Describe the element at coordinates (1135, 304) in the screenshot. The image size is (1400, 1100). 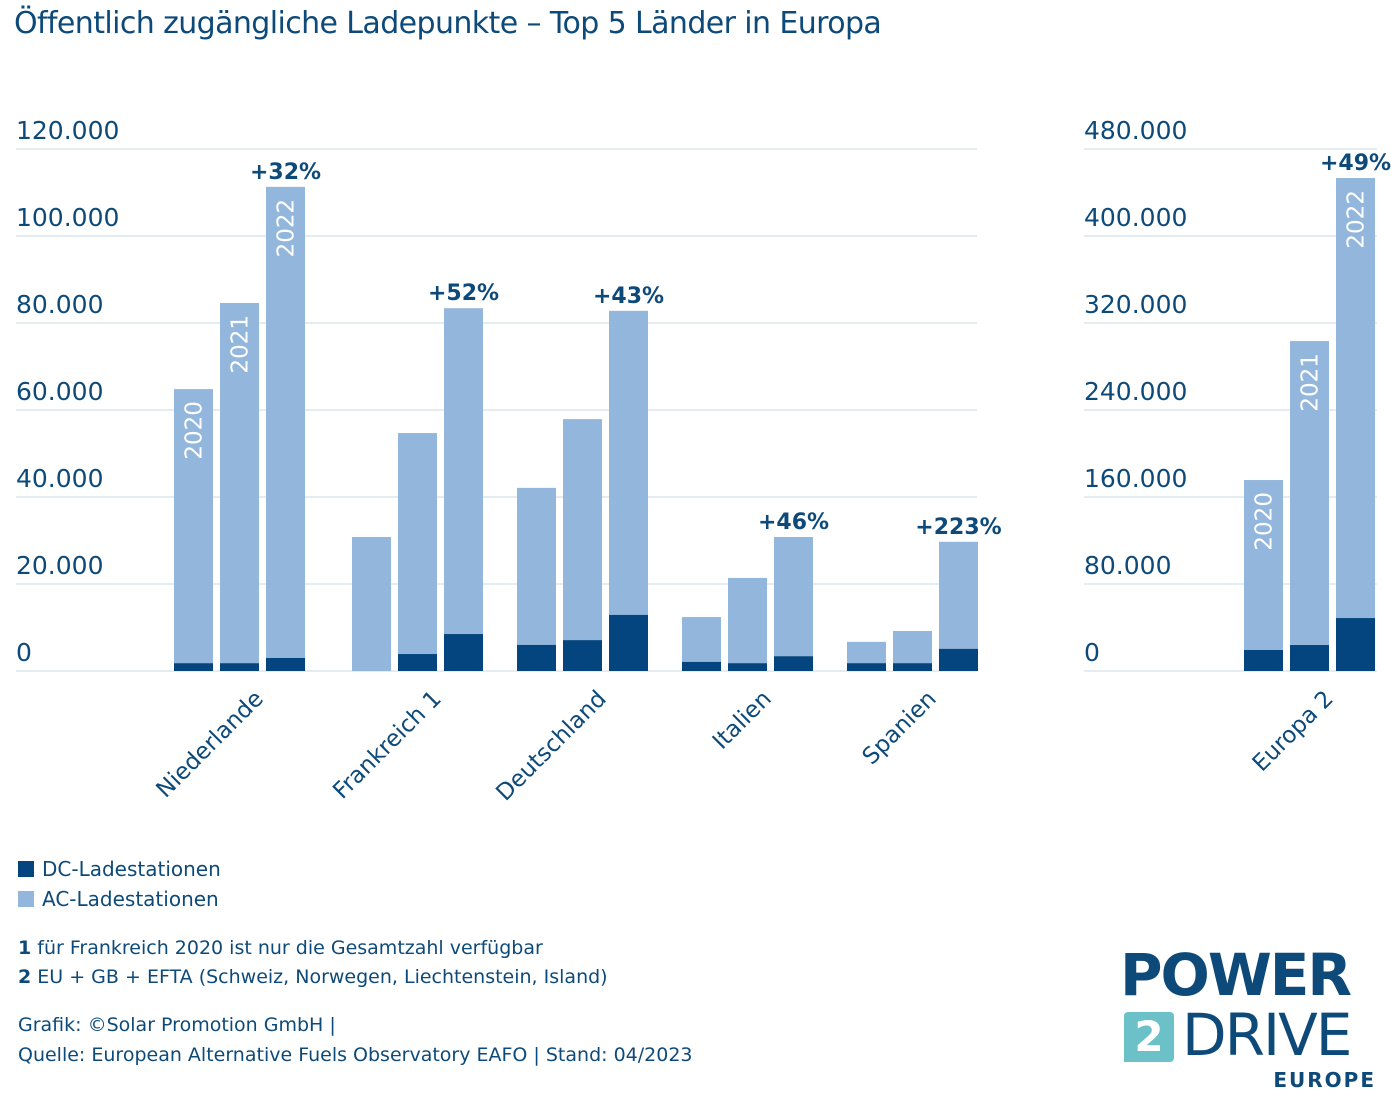
I see `y-tick-label: 320.000` at that location.